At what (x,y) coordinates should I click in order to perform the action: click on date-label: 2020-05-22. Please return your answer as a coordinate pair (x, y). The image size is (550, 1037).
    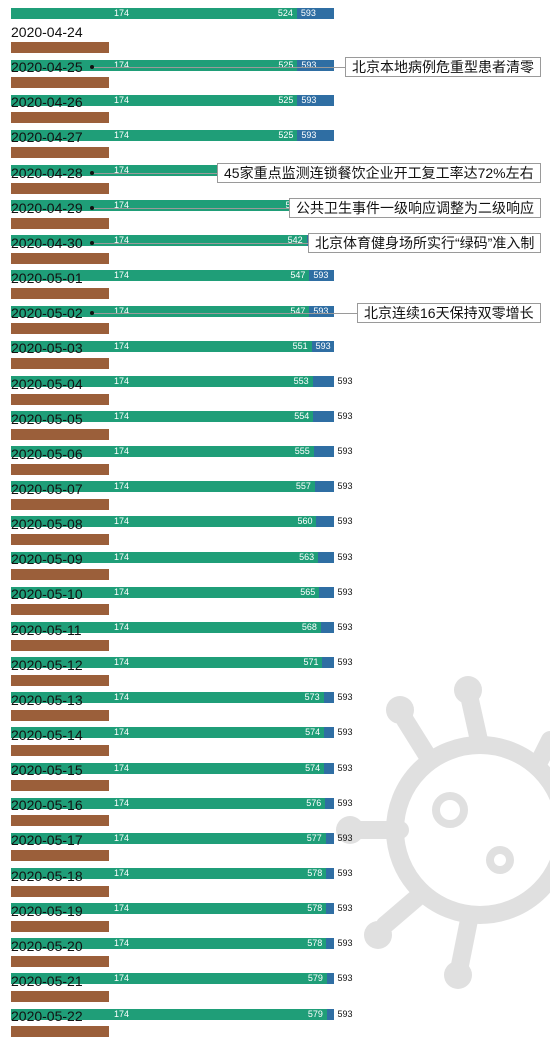
    Looking at the image, I should click on (47, 1016).